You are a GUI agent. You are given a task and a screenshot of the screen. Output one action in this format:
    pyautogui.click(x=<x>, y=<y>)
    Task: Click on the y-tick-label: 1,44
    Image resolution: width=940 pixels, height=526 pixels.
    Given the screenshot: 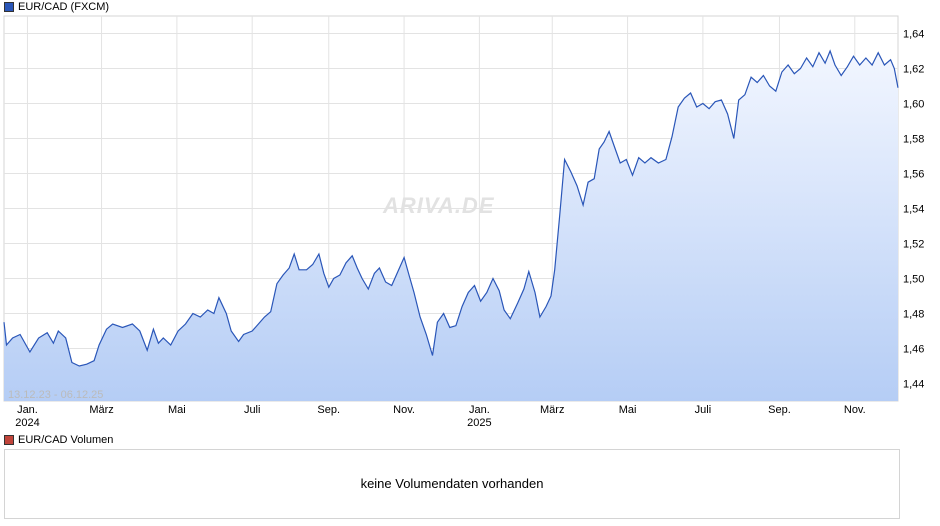 What is the action you would take?
    pyautogui.click(x=913, y=385)
    